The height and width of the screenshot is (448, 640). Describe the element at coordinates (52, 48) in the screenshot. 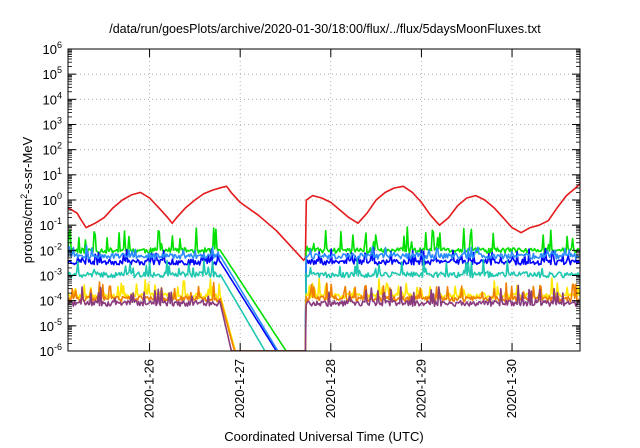

I see `y-tick-label: 10⁶` at that location.